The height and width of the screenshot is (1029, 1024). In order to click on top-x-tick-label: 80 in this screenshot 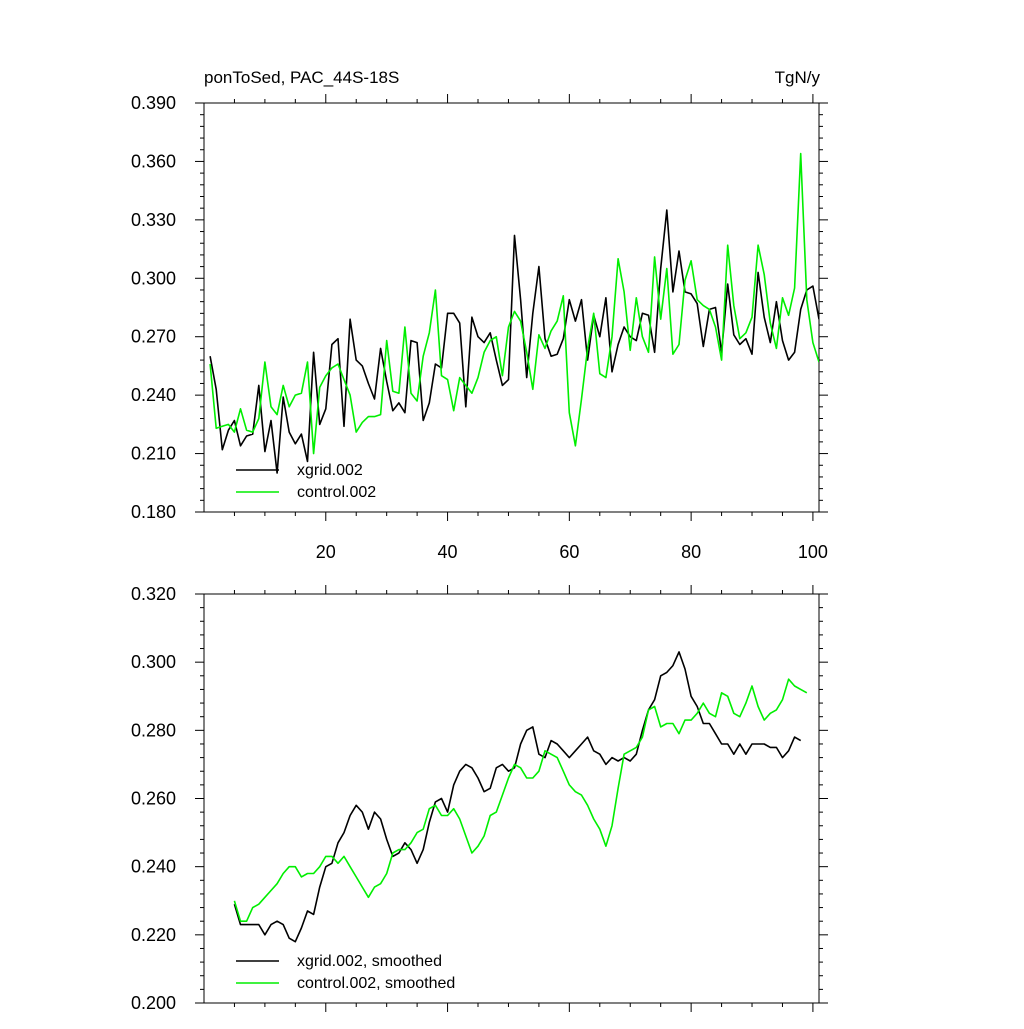, I will do `click(691, 552)`.